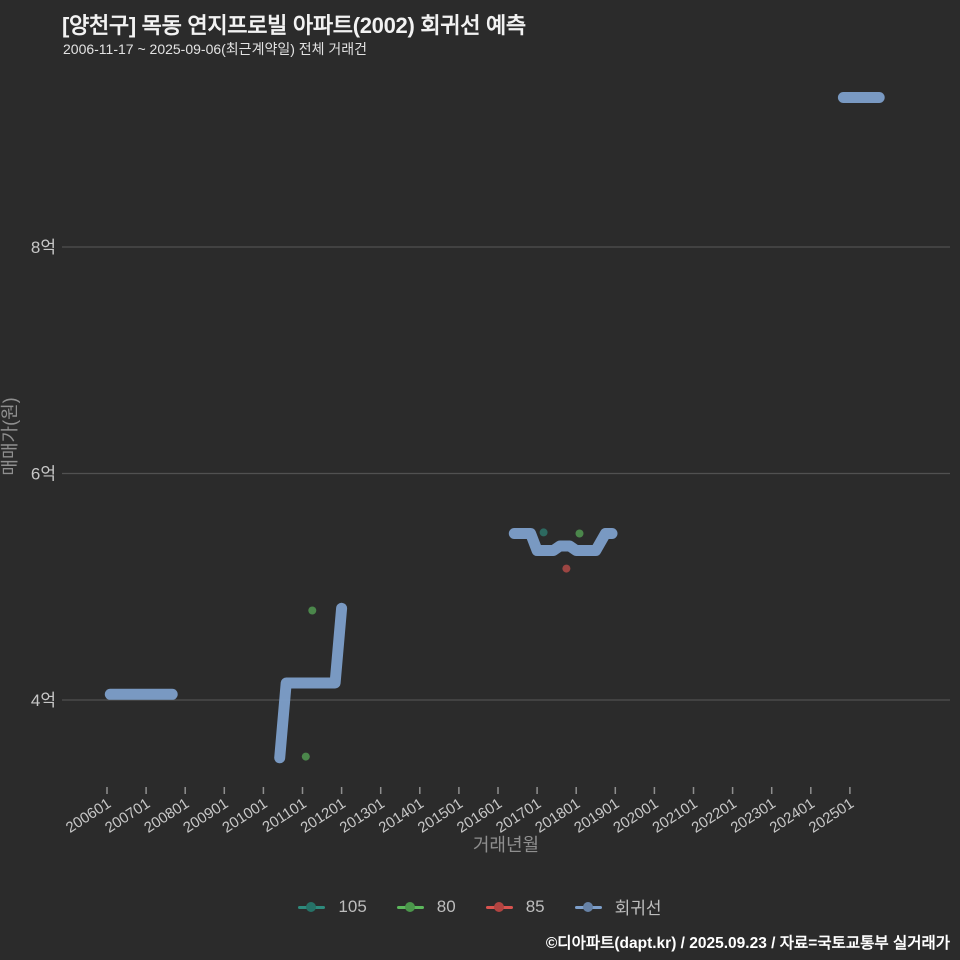 This screenshot has width=960, height=960. What do you see at coordinates (43, 700) in the screenshot?
I see `y-tick-label: 4억` at bounding box center [43, 700].